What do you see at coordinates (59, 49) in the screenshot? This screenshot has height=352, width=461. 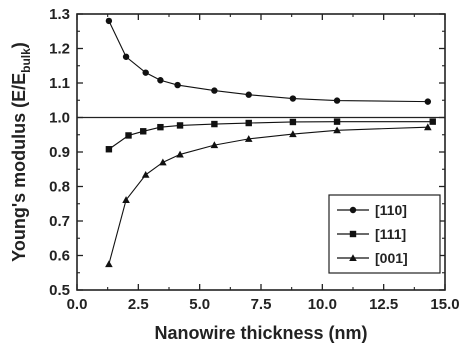 I see `y-tick-label: 1.2` at bounding box center [59, 49].